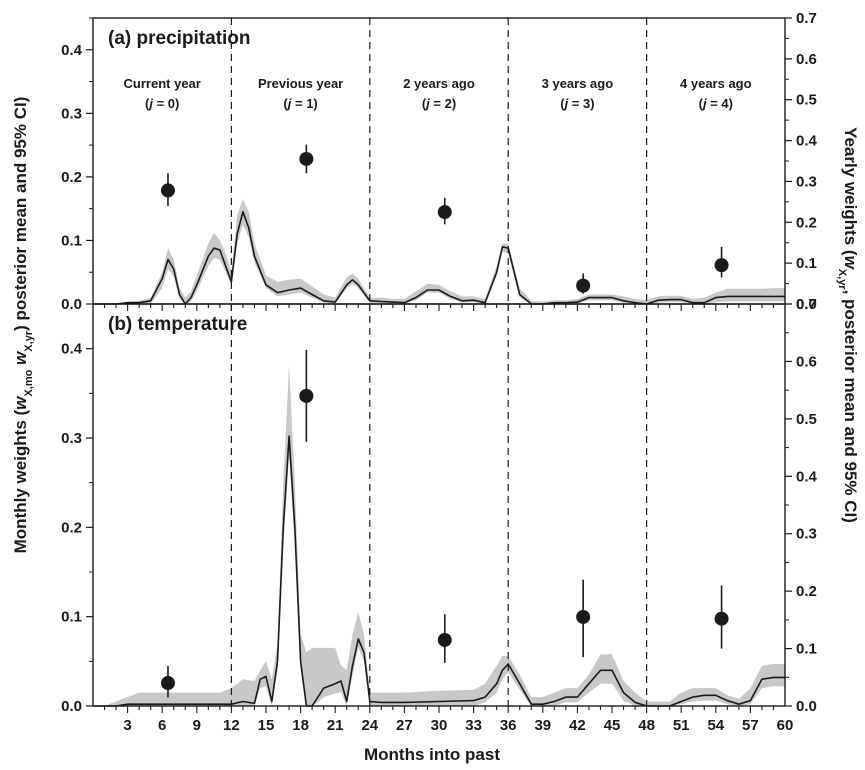 Image resolution: width=865 pixels, height=770 pixels. What do you see at coordinates (162, 83) in the screenshot?
I see `year-label: Current year` at bounding box center [162, 83].